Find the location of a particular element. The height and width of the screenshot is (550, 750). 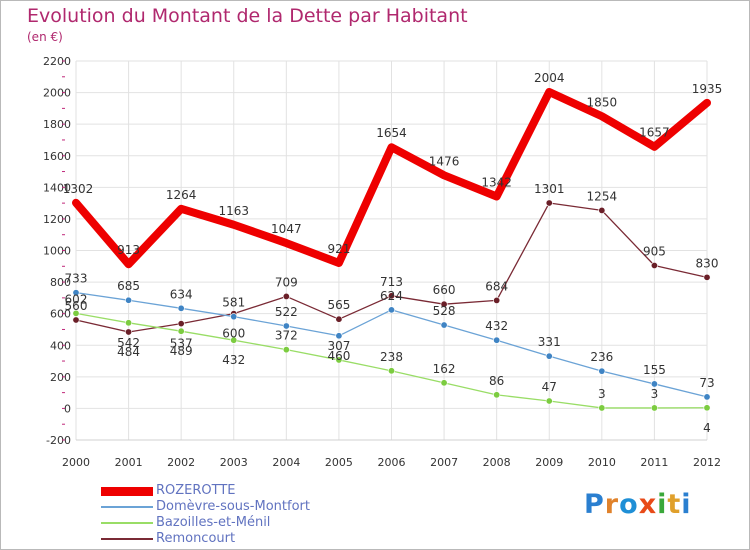

y-tick-label: 800 is located at coordinates (60, 282).